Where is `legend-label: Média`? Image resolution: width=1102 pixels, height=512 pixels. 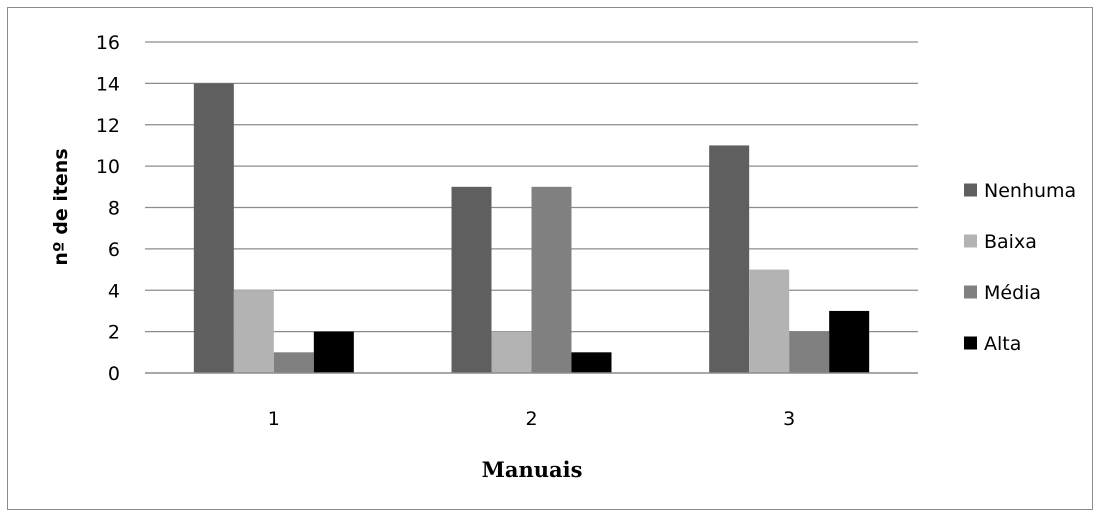 legend-label: Média is located at coordinates (1012, 293).